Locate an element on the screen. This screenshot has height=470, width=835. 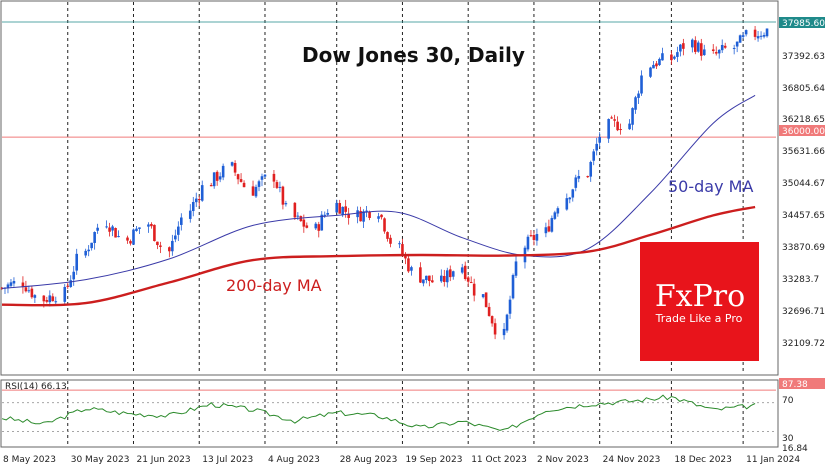
x-tick: 30 May 2023 is located at coordinates (100, 460).